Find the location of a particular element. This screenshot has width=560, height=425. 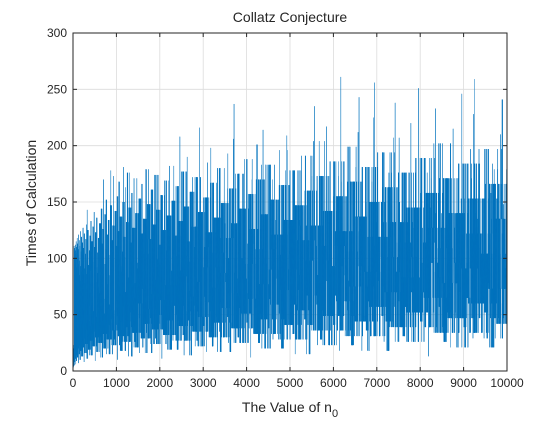

x-tick-label: 10000 is located at coordinates (507, 383).